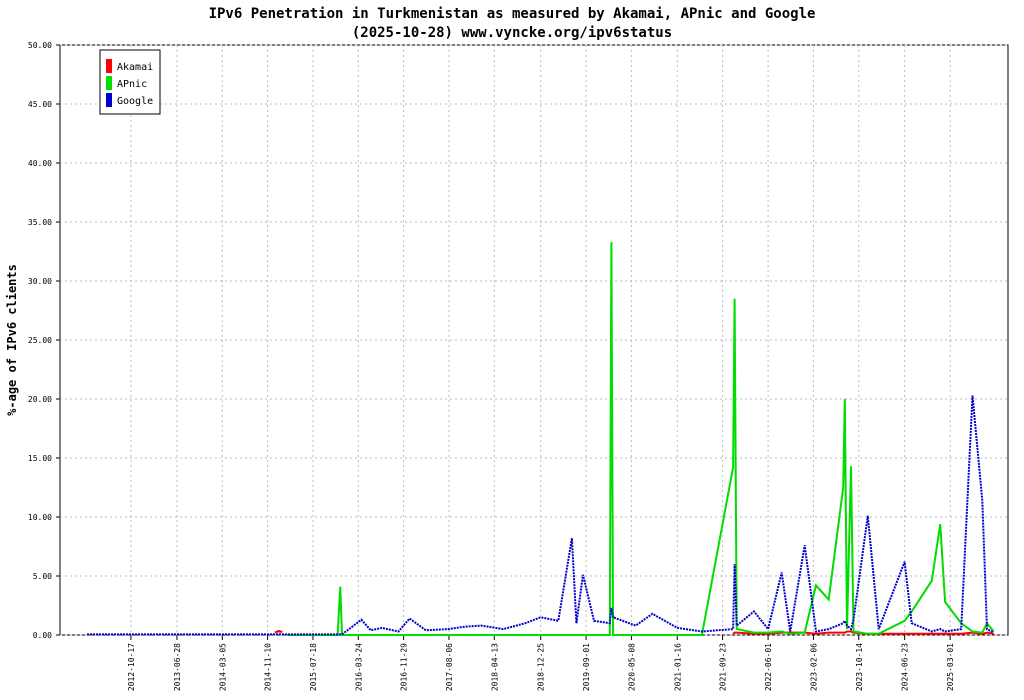 Image resolution: width=1024 pixels, height=700 pixels. I want to click on y-tick-label: 35.00, so click(40, 222).